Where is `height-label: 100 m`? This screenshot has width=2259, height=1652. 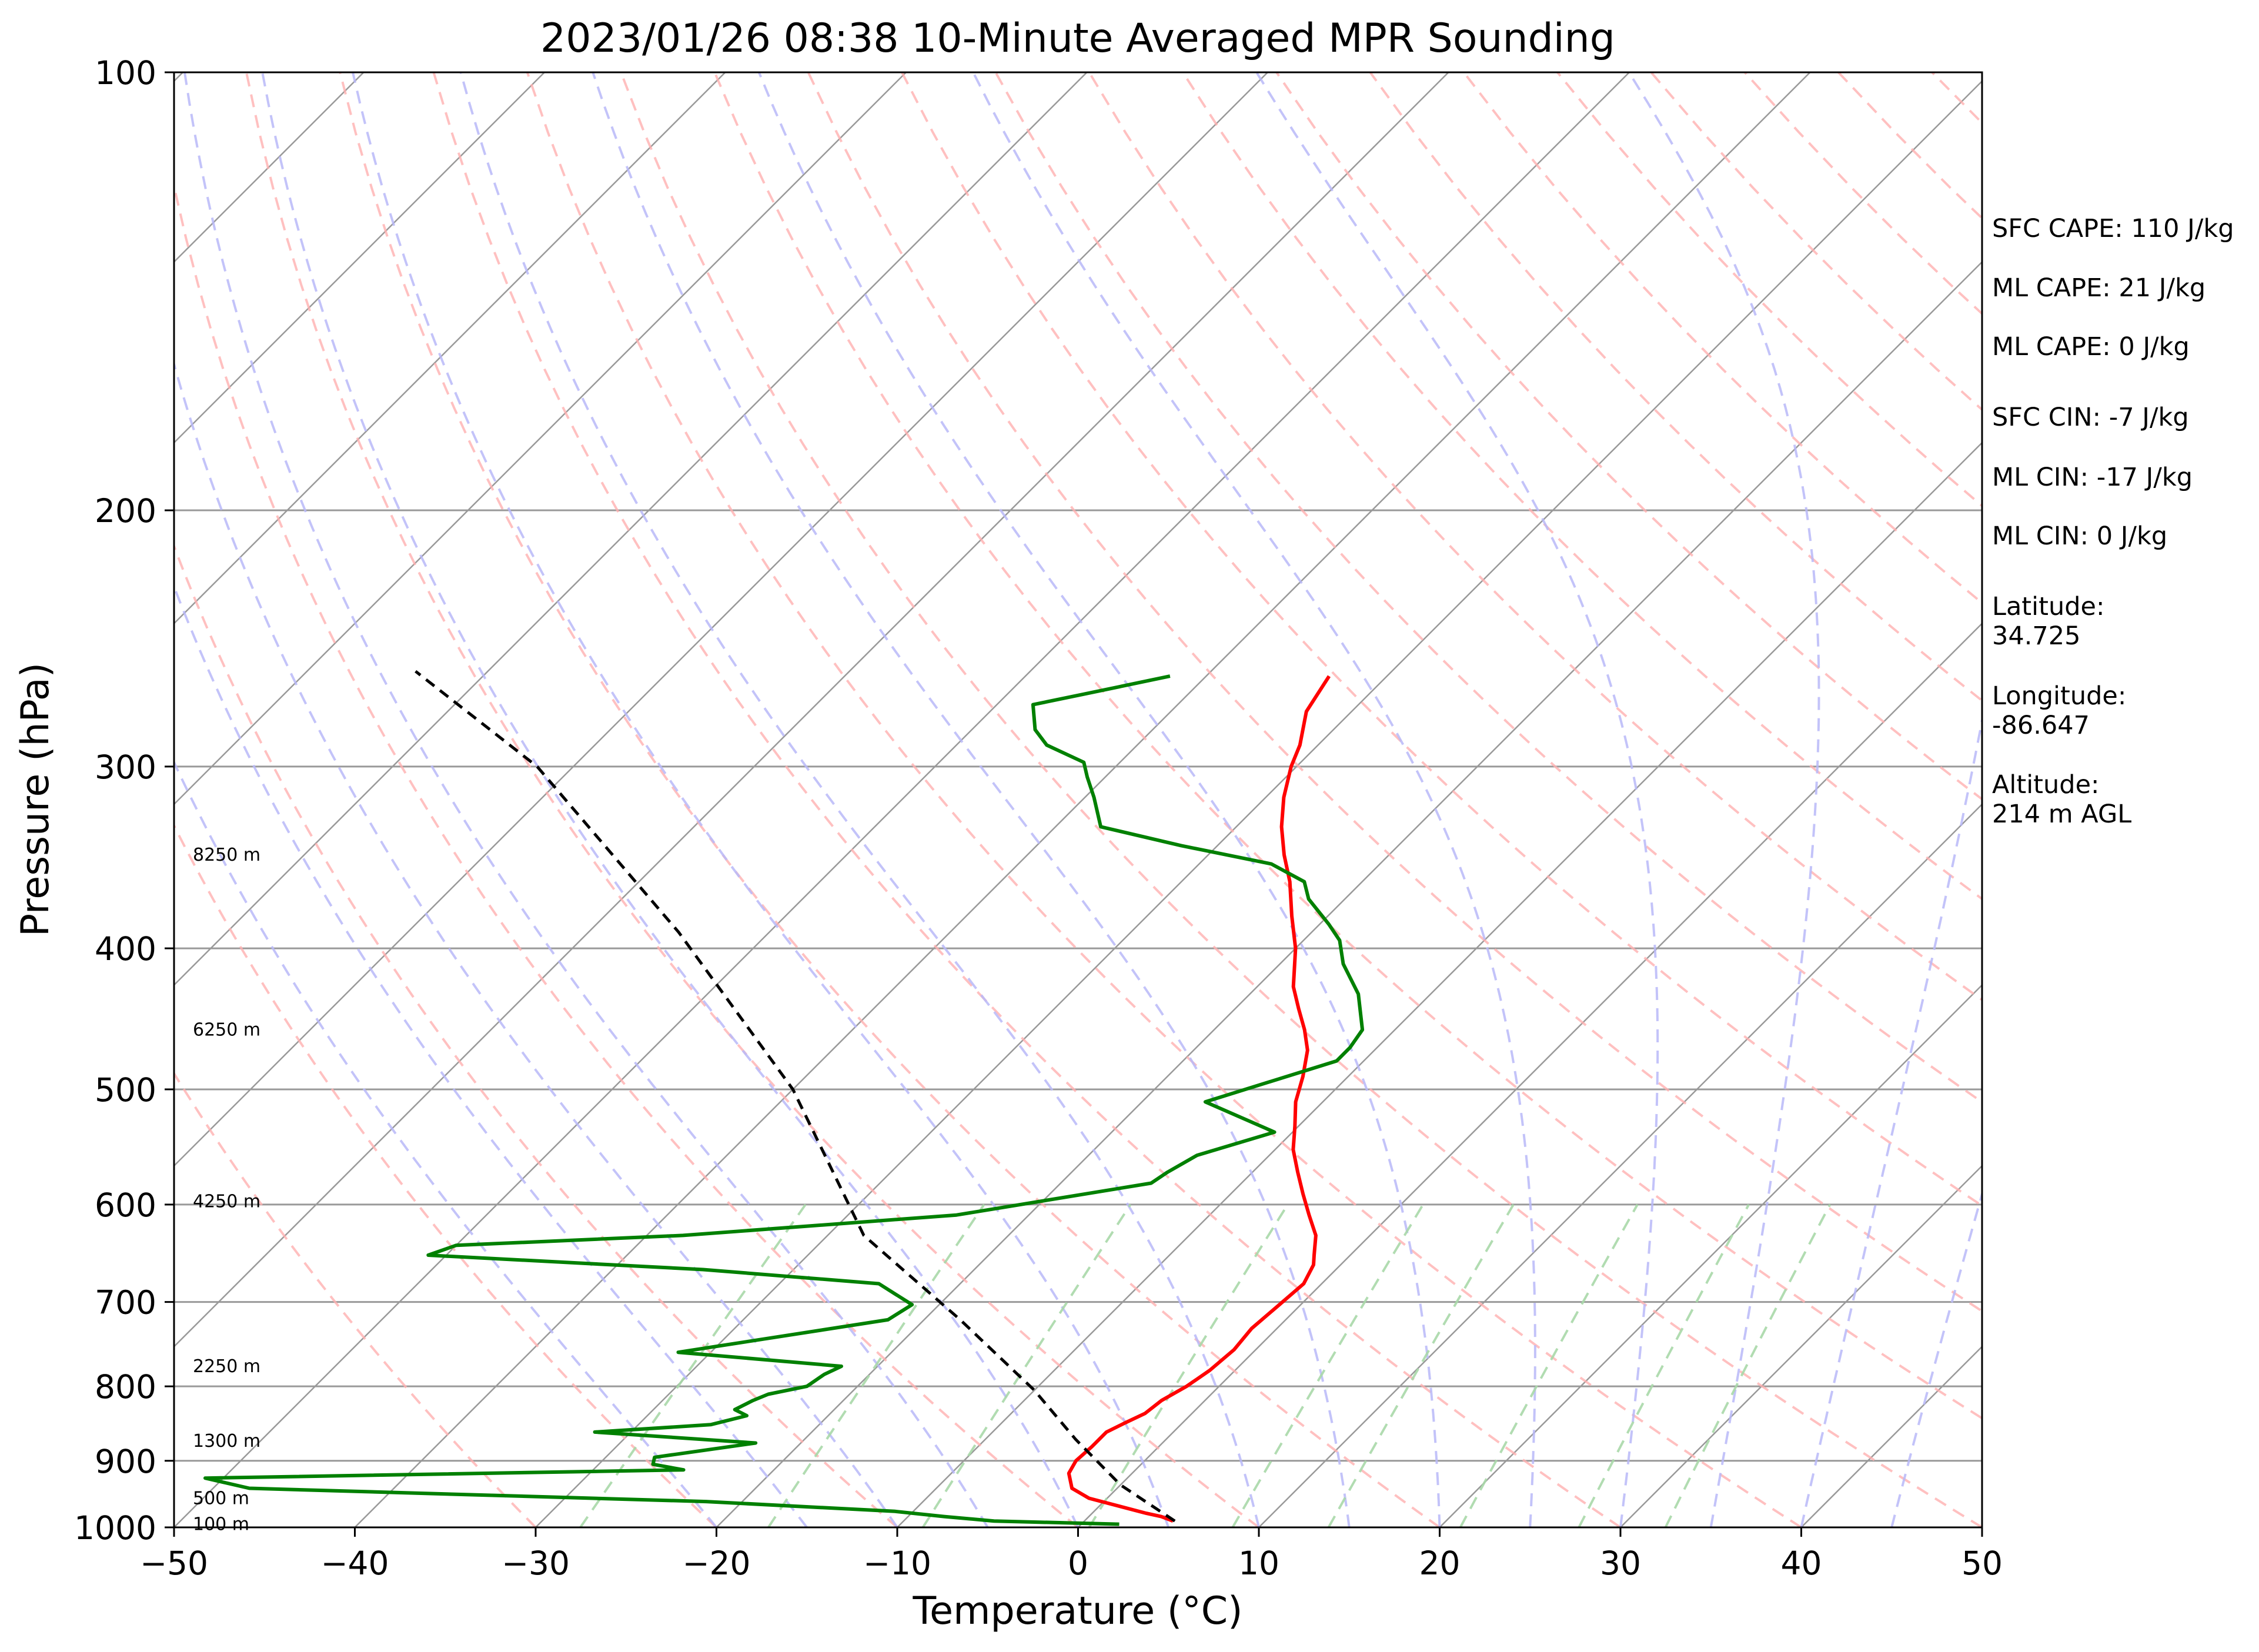
height-label: 100 m is located at coordinates (221, 1525).